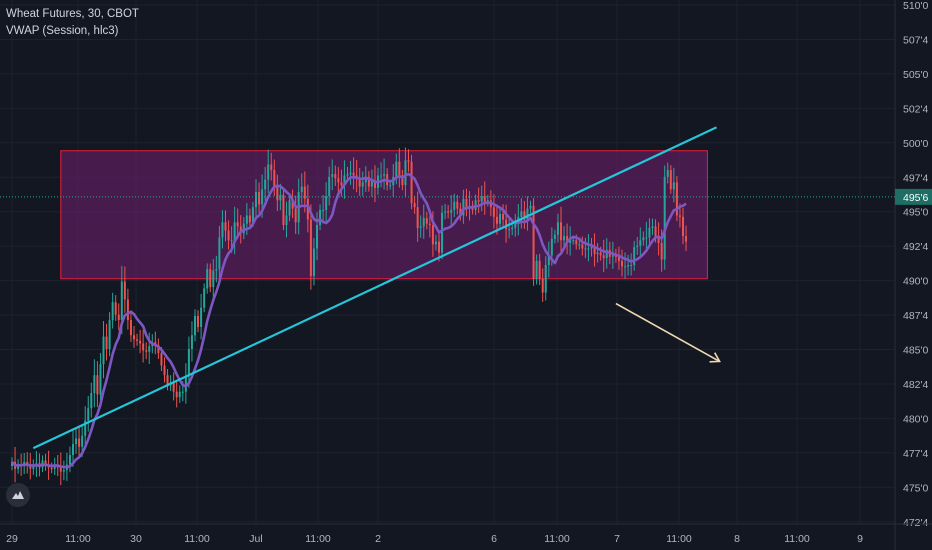 The height and width of the screenshot is (550, 932). What do you see at coordinates (916, 6) in the screenshot?
I see `y-tick-label: 510'0` at bounding box center [916, 6].